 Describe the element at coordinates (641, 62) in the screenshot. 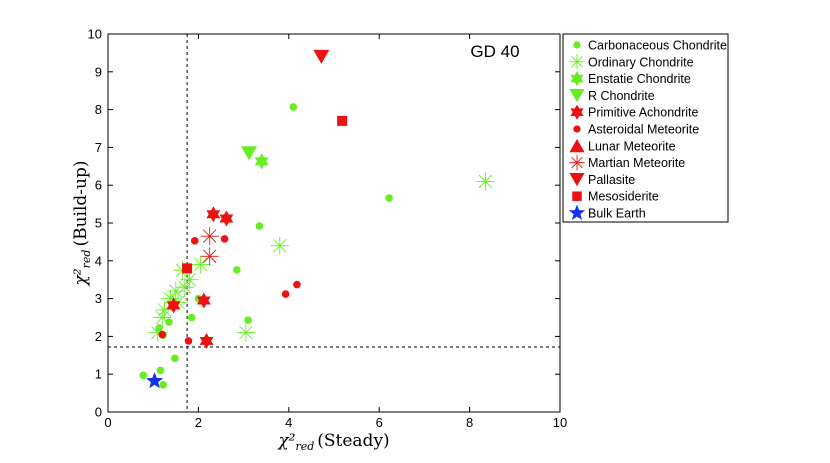

I see `legend-label: Ordinary Chondrite` at that location.